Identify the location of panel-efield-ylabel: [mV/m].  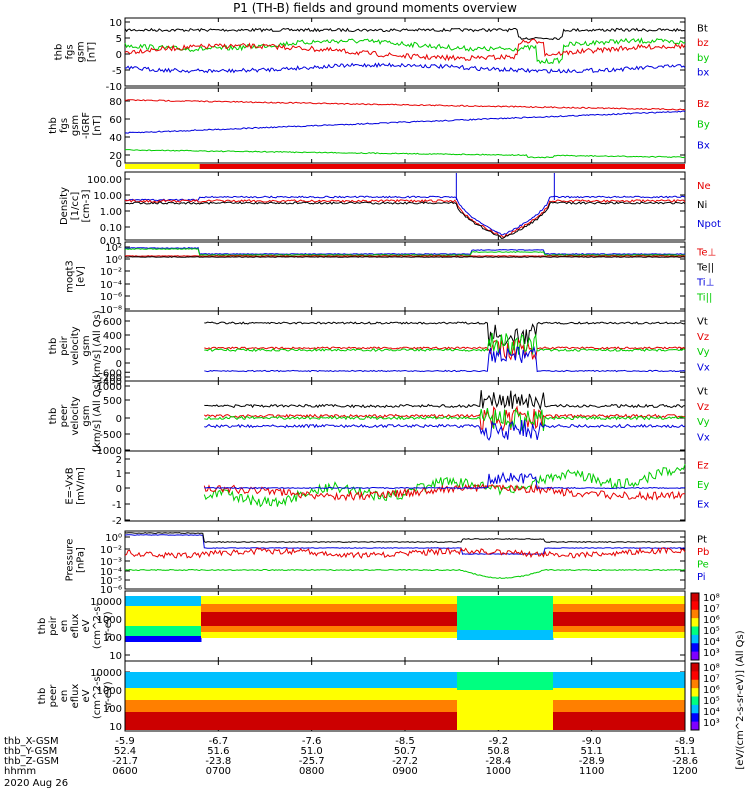
(81, 486).